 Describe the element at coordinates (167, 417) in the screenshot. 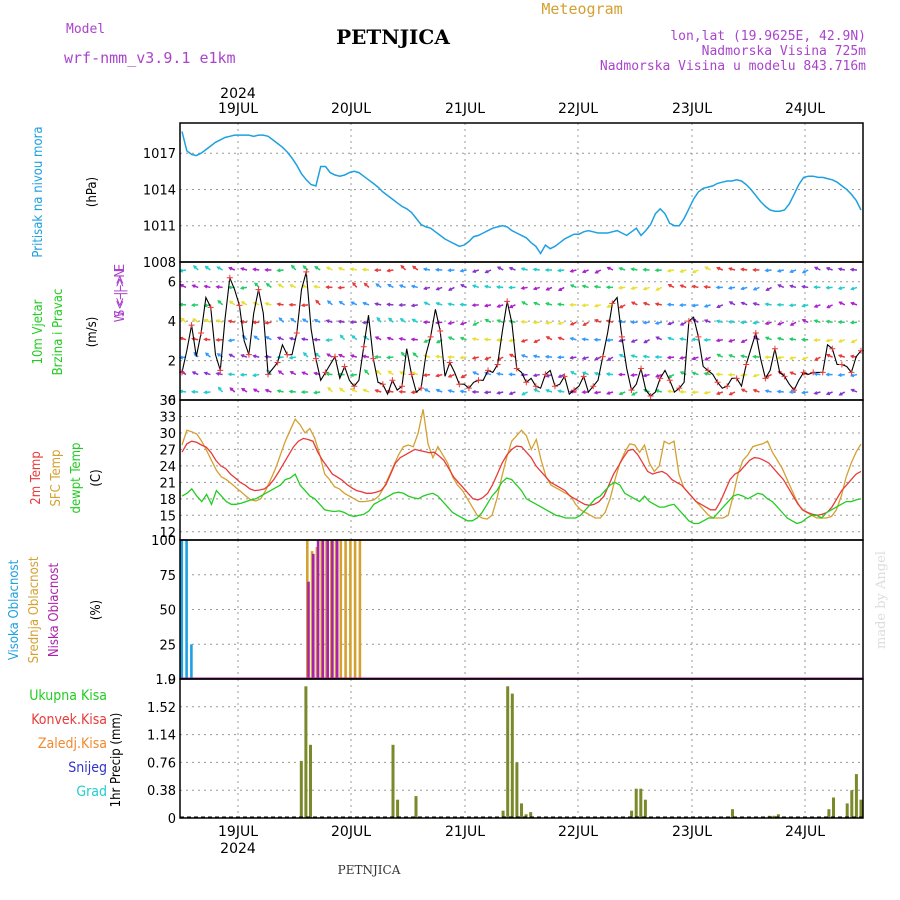

I see `y-tick-label: 33` at that location.